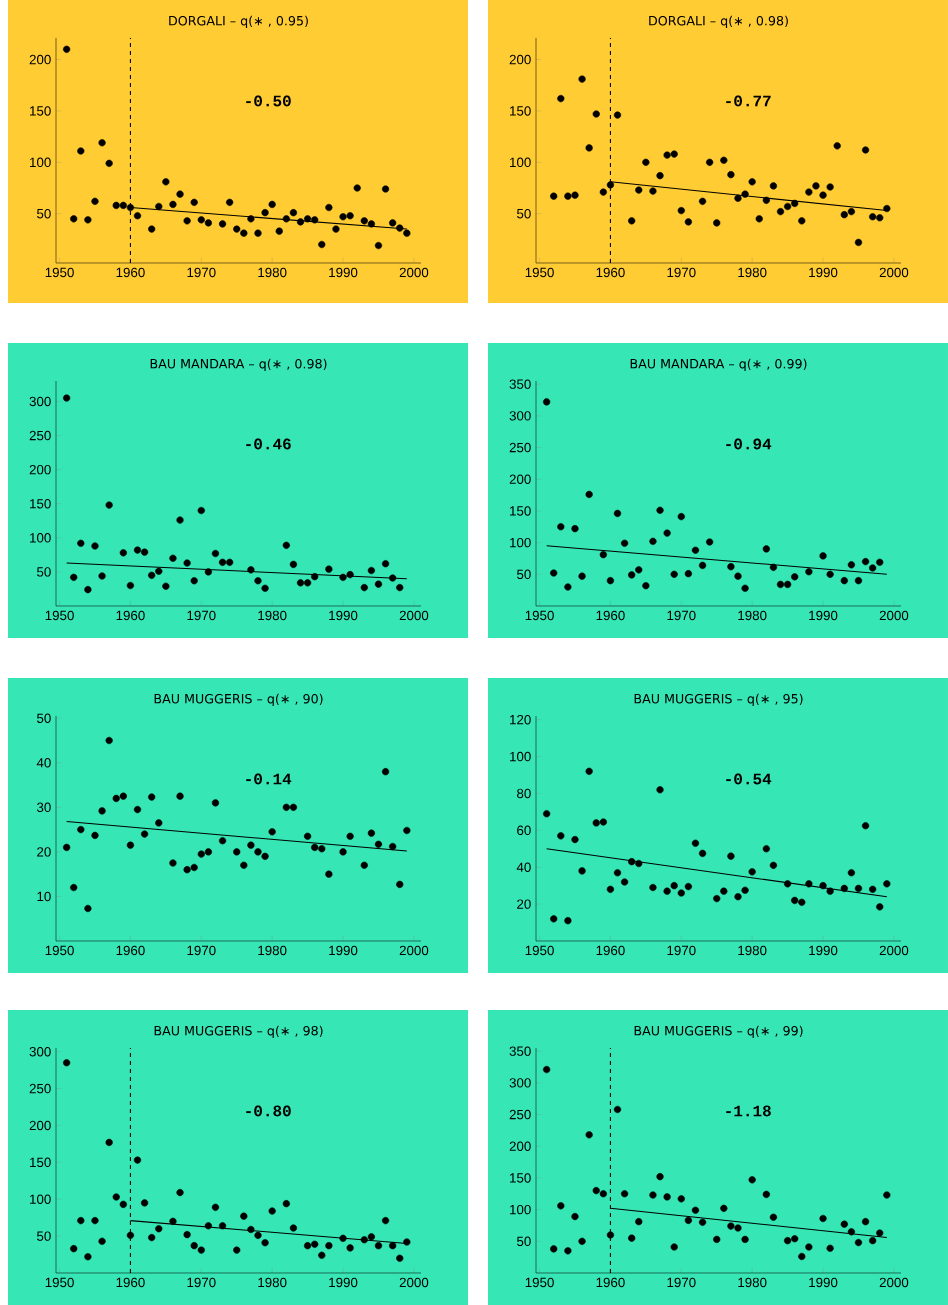 The height and width of the screenshot is (1305, 948). Describe the element at coordinates (40, 1088) in the screenshot. I see `y-tick-label: 250` at that location.